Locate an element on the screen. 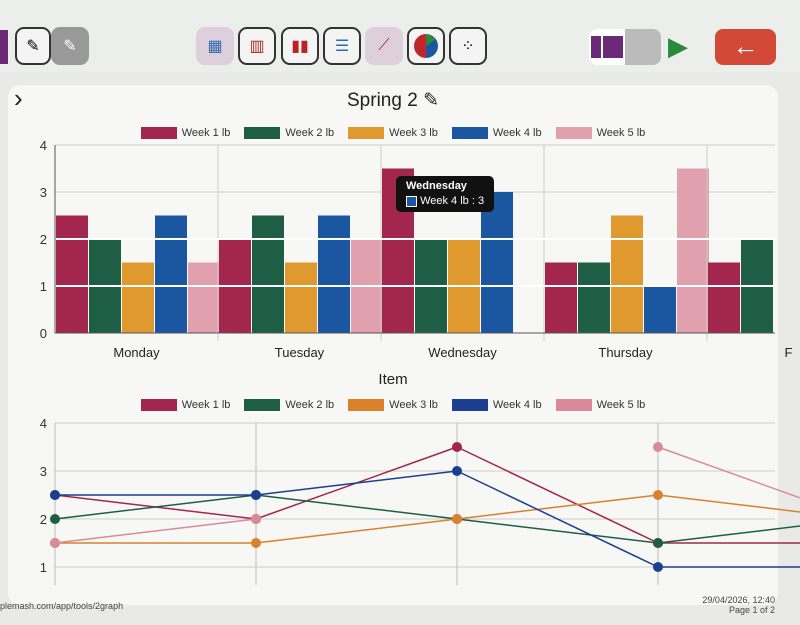 The height and width of the screenshot is (625, 800). play-movie-button: ▶ is located at coordinates (686, 47).